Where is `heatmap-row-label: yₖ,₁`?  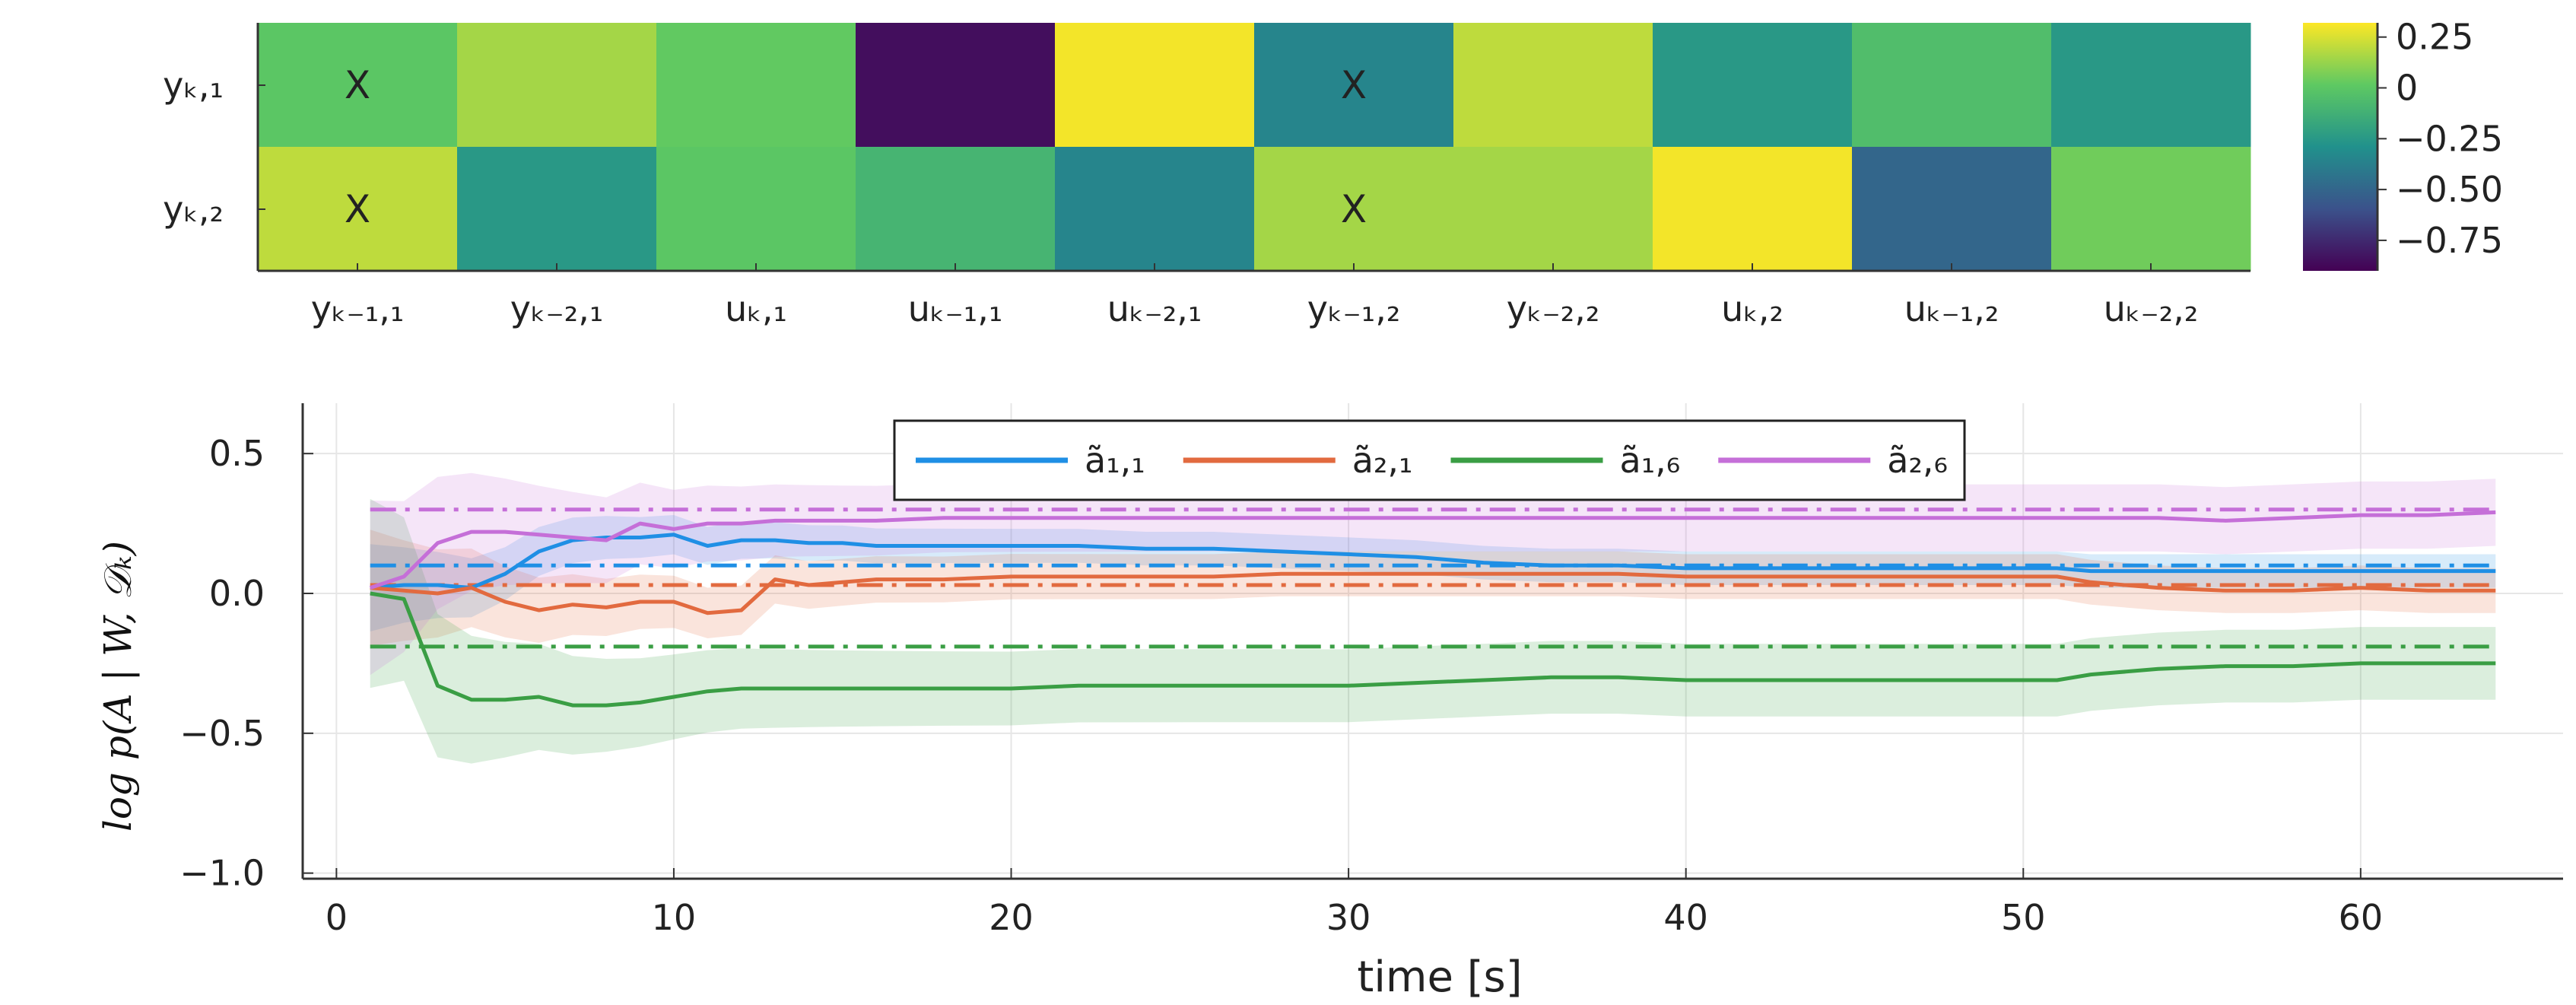 heatmap-row-label: yₖ,₁ is located at coordinates (193, 85).